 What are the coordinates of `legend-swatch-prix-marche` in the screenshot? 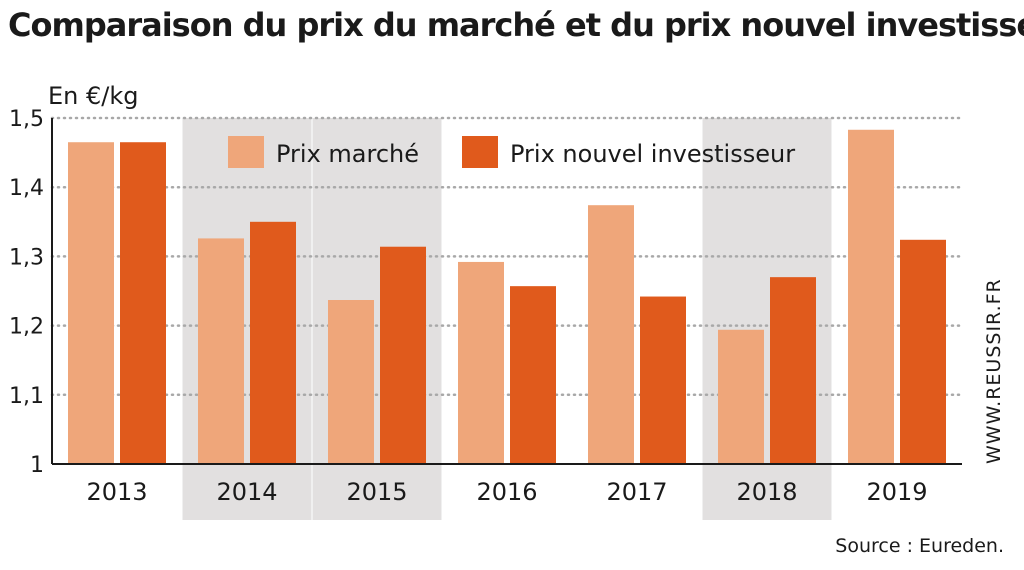 It's located at (246, 152).